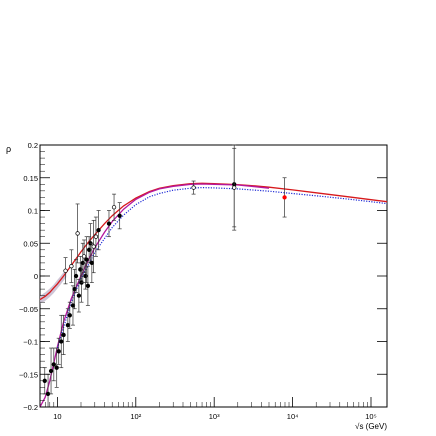  I want to click on uncertainty-band-layer, so click(53, 286).